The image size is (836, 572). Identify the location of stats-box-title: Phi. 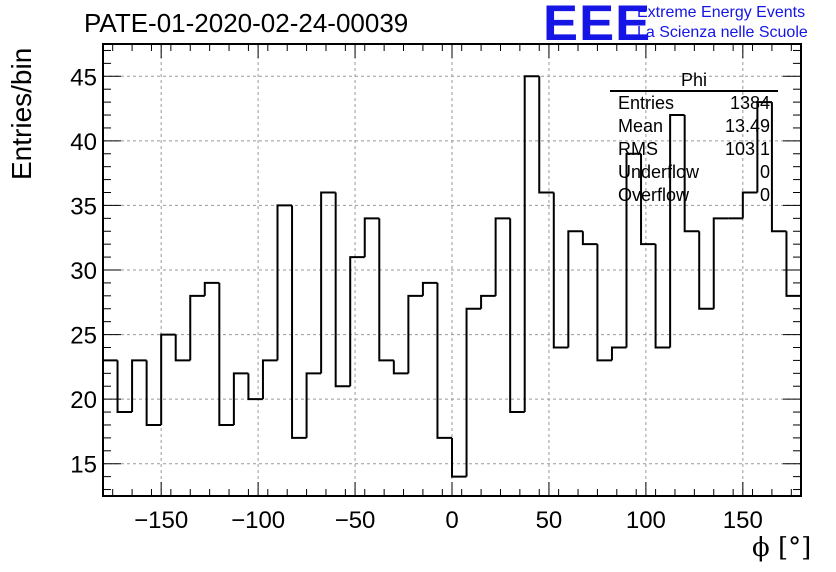
(693, 80).